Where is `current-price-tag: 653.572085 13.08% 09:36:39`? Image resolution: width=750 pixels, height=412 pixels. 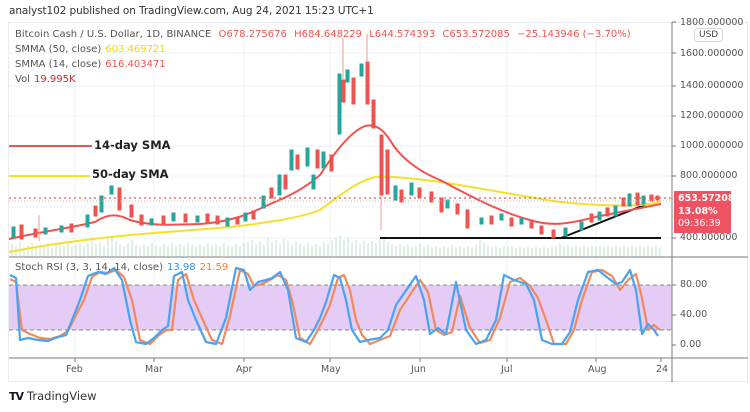
current-price-tag: 653.572085 13.08% 09:36:39 is located at coordinates (708, 212).